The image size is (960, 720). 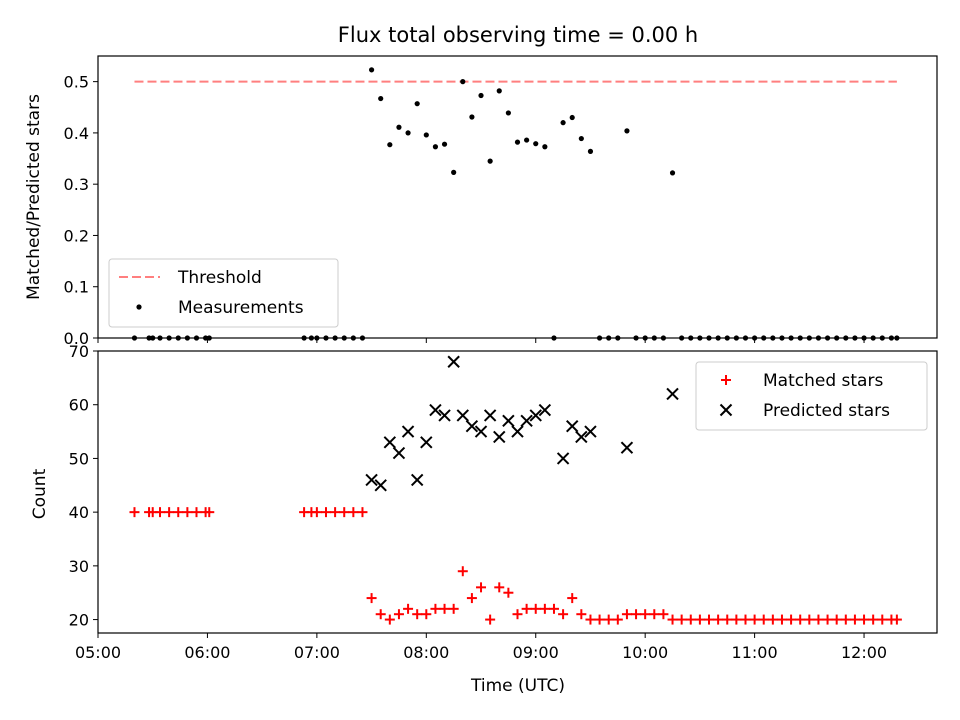 What do you see at coordinates (76, 287) in the screenshot?
I see `top-y-tick-label: 0.1` at bounding box center [76, 287].